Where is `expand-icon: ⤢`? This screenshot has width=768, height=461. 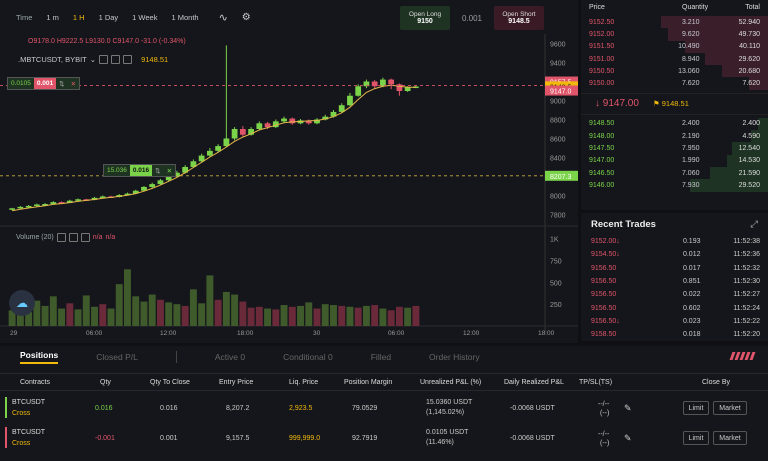
expand-icon: ⤢ is located at coordinates (754, 224).